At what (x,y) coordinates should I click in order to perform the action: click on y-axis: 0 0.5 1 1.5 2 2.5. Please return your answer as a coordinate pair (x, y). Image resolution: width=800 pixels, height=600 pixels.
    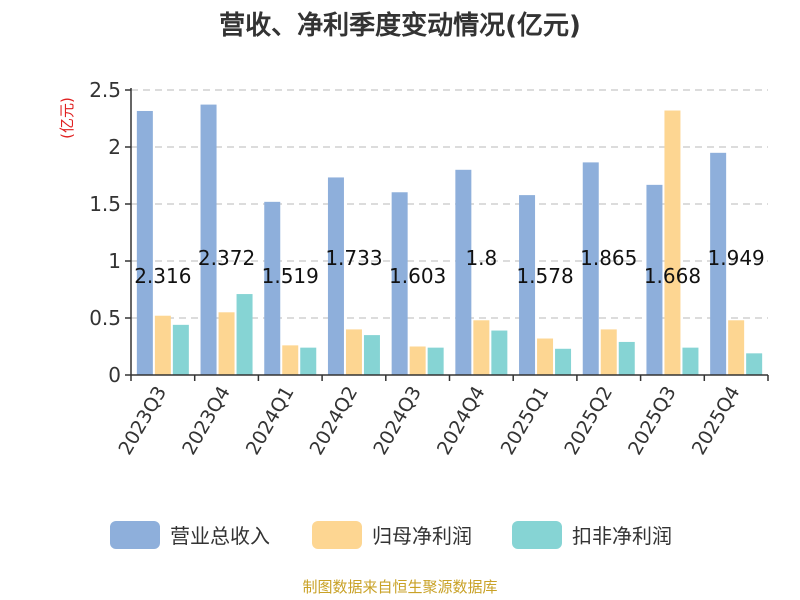
    Looking at the image, I should click on (110, 232).